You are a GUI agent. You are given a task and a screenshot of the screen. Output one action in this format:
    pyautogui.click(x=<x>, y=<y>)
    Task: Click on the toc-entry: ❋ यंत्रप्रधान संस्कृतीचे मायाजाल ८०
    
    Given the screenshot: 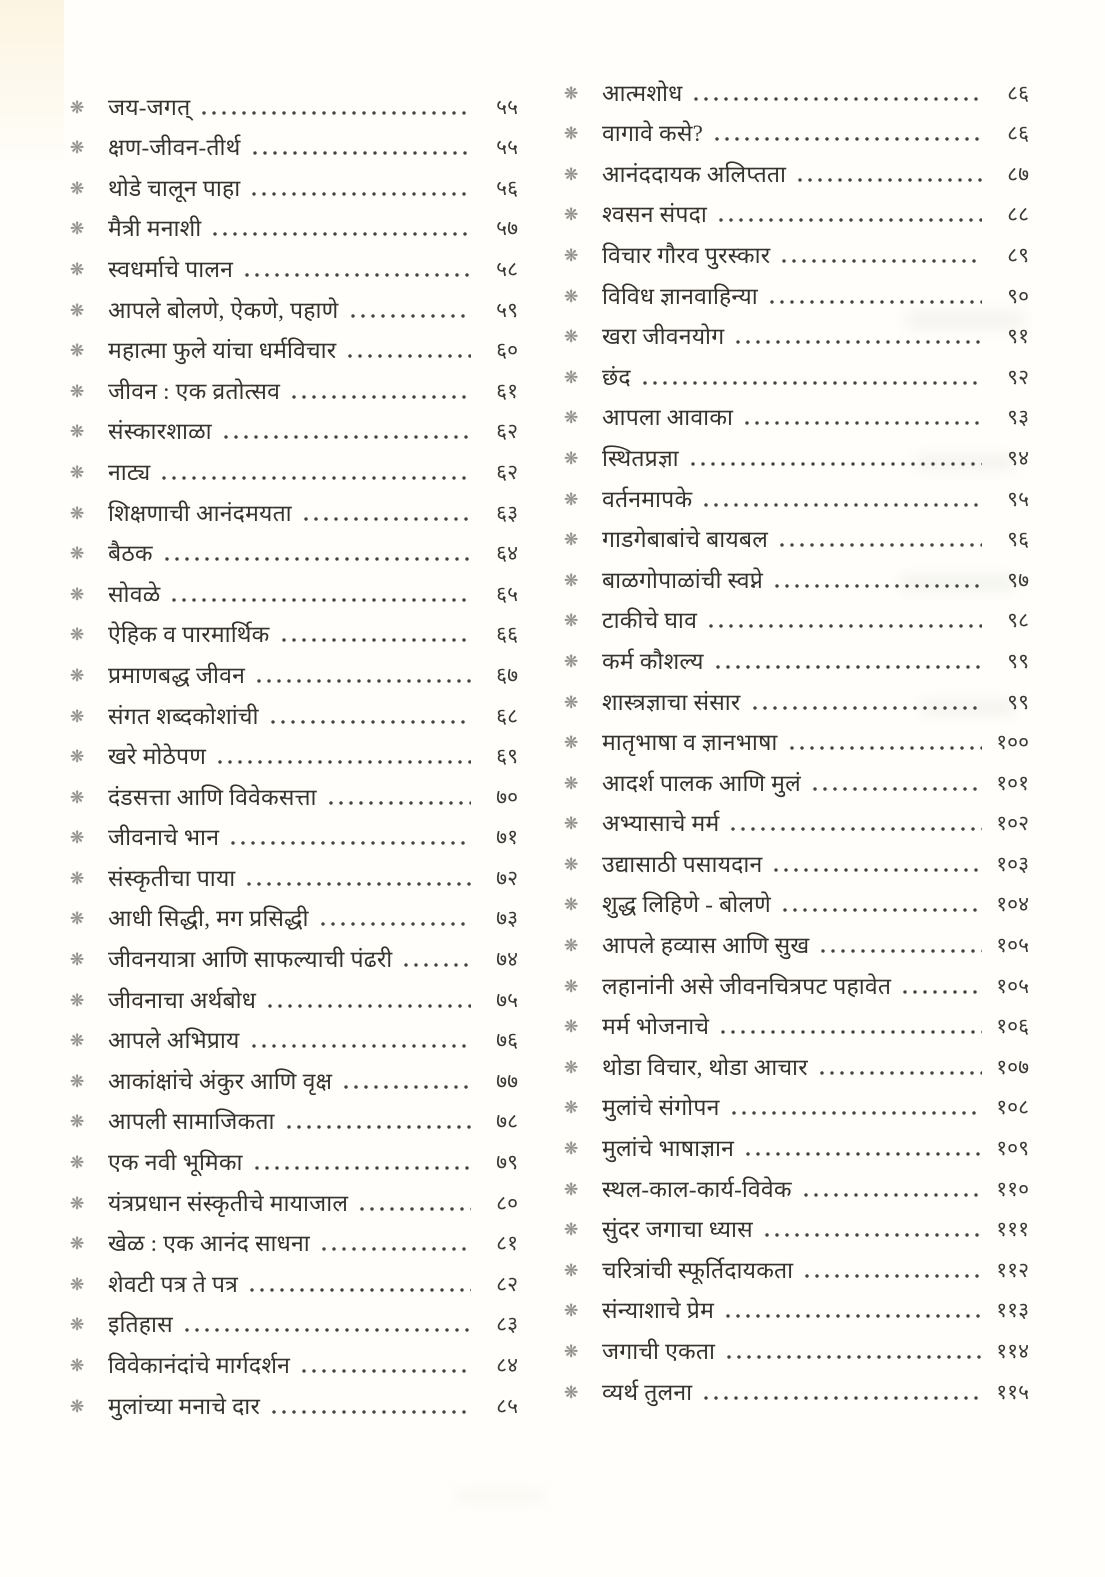 What is the action you would take?
    pyautogui.click(x=294, y=1200)
    